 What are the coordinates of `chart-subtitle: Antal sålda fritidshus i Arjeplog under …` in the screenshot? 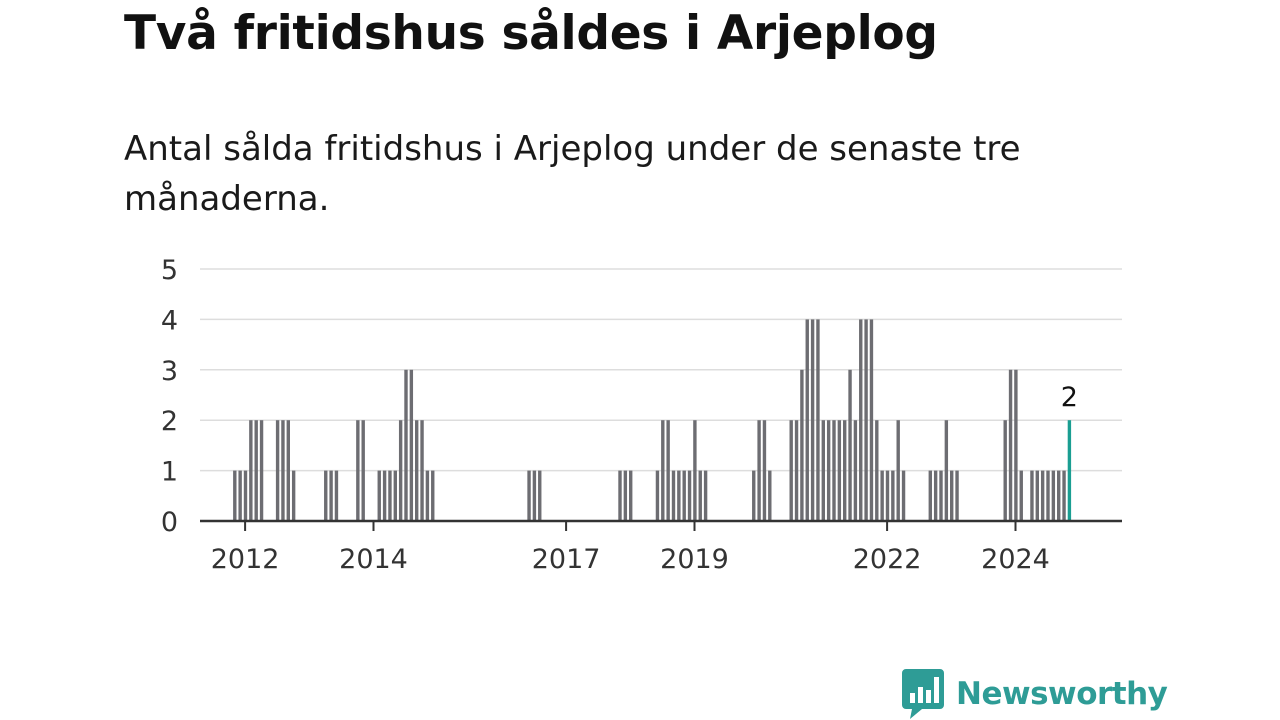 It's located at (572, 174).